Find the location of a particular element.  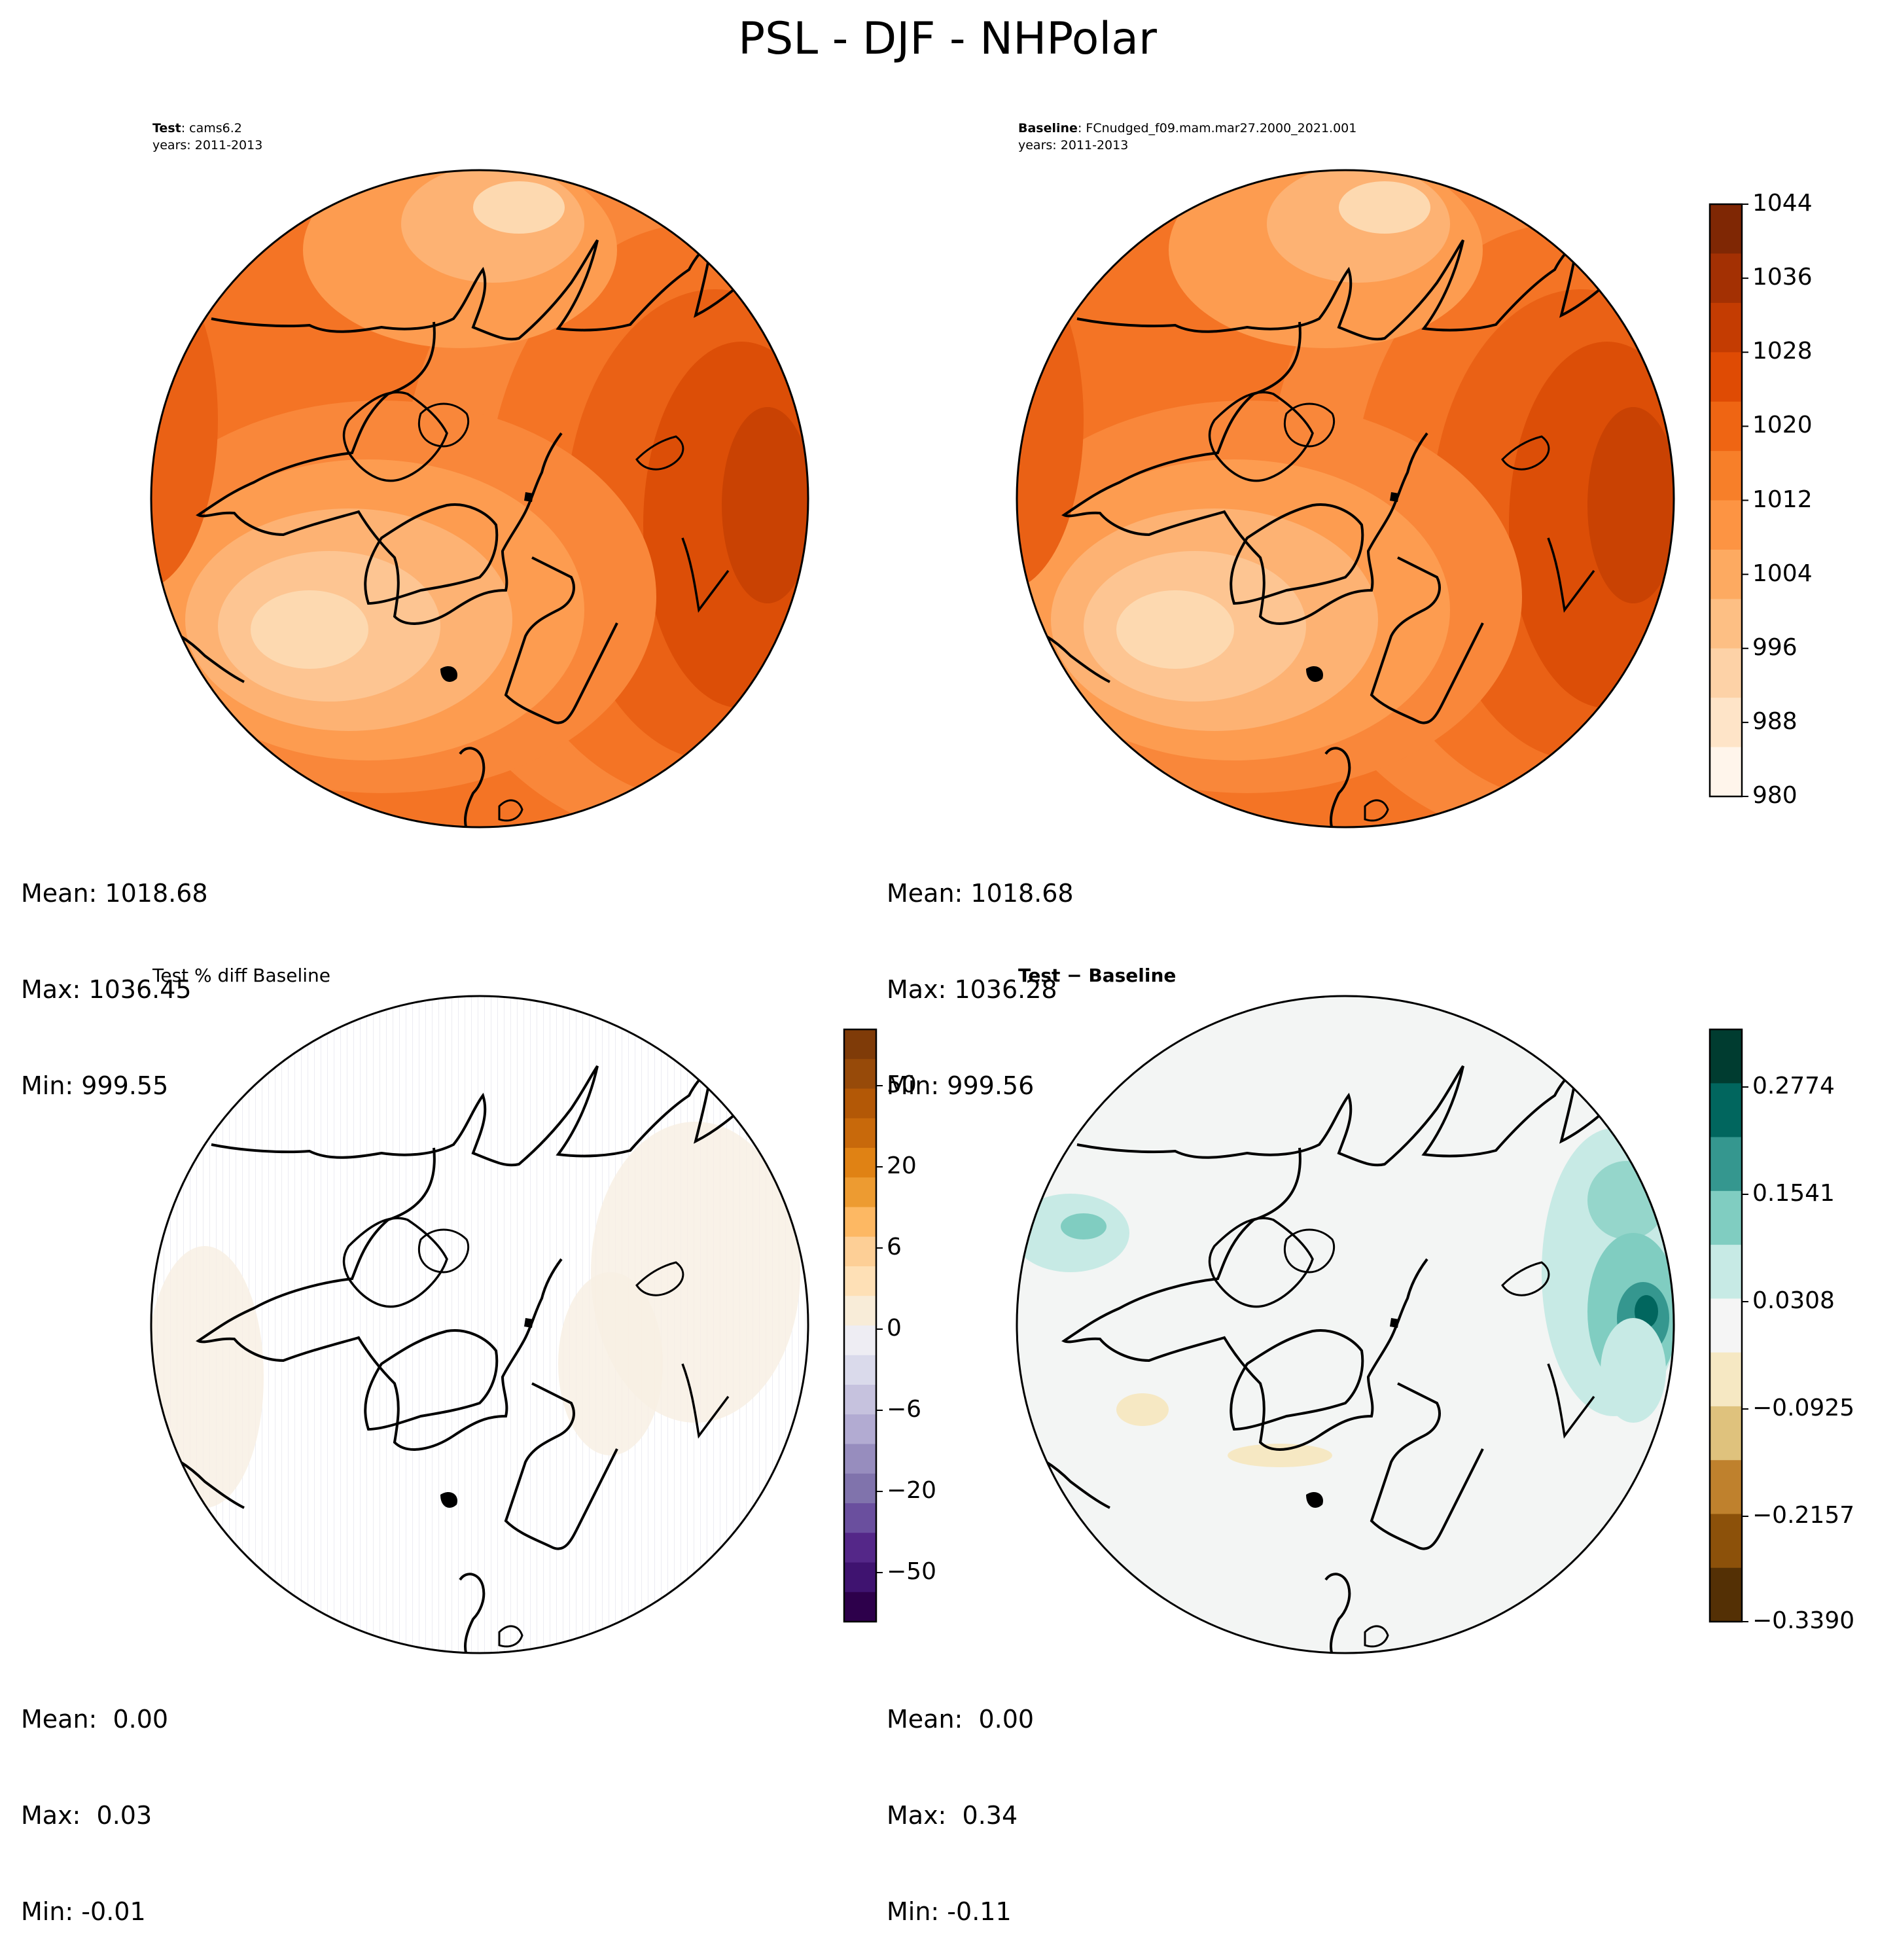

panel-title-test: Test: cams6.2 years: 2011-2013 is located at coordinates (207, 137).